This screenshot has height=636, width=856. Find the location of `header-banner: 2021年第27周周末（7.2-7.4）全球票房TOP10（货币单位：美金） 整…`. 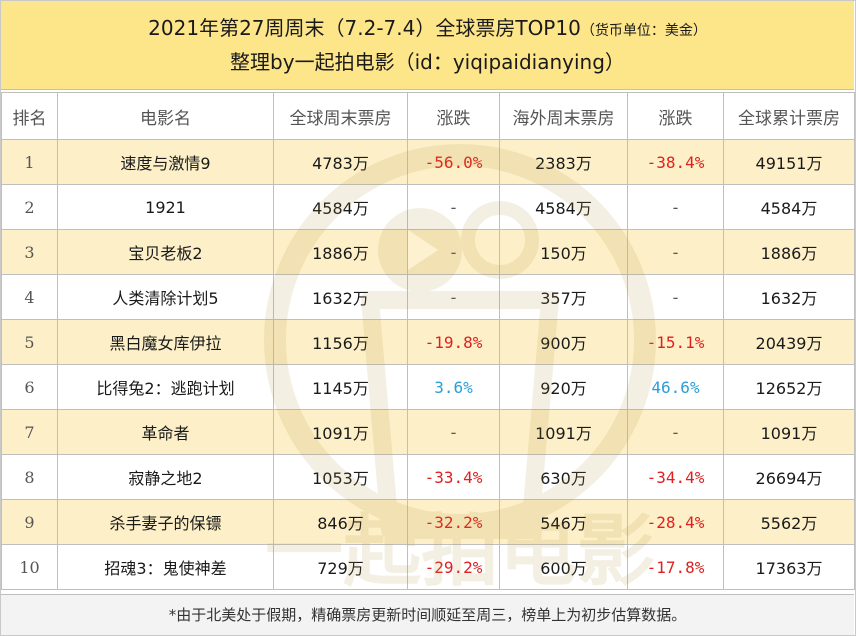

header-banner: 2021年第27周周末（7.2-7.4）全球票房TOP10（货币单位：美金） 整… is located at coordinates (427, 45).